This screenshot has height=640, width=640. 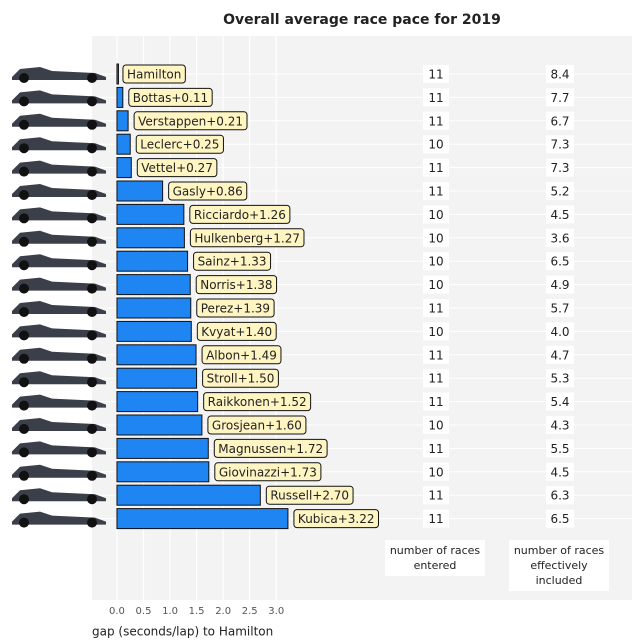 I want to click on value-label: Ricciardo+1.26, so click(x=240, y=215).